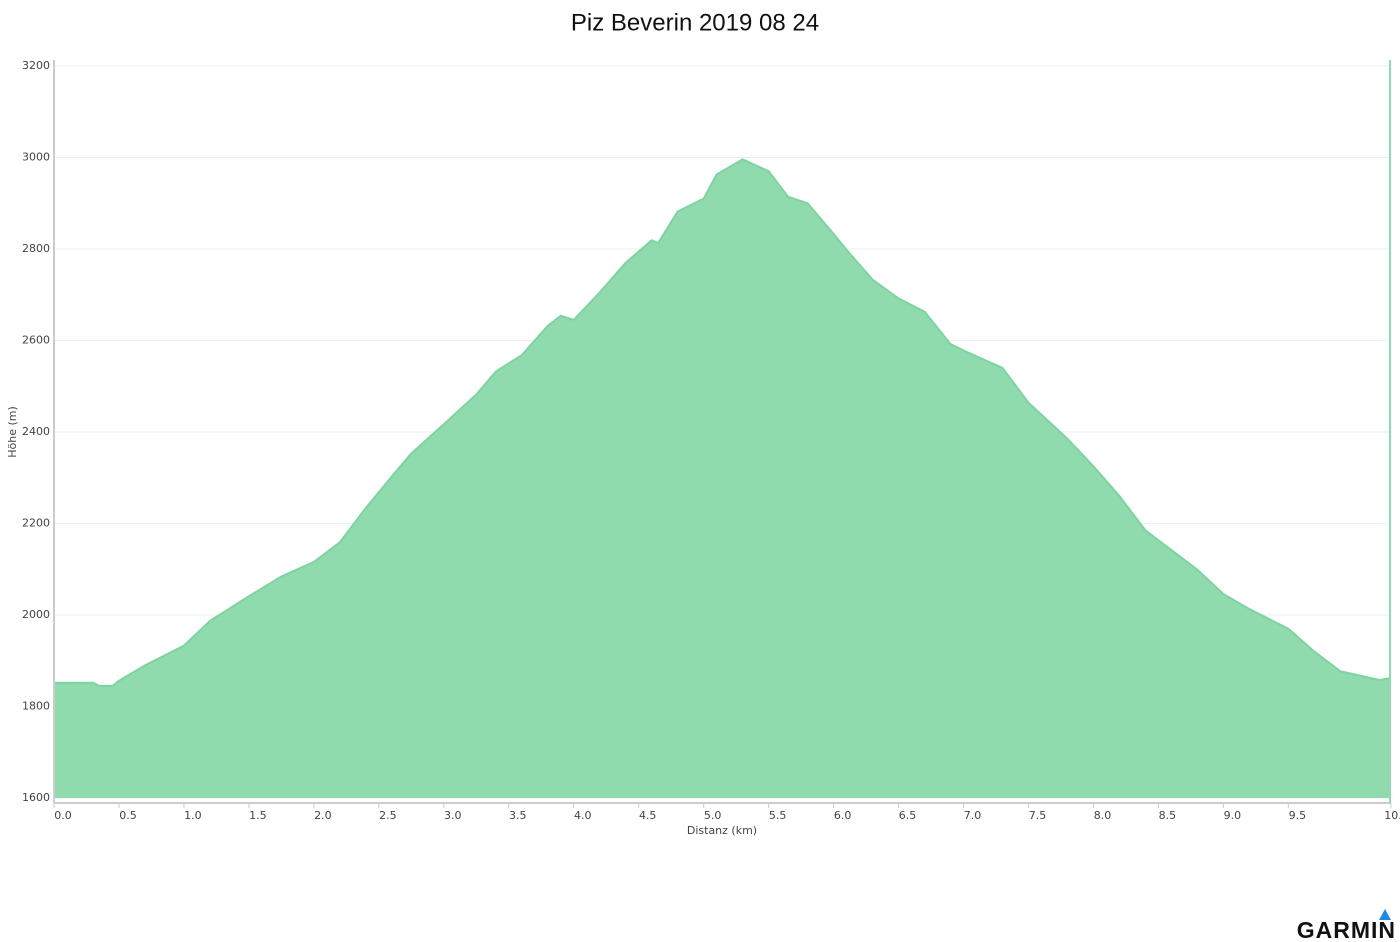 The image size is (1400, 942). Describe the element at coordinates (1233, 815) in the screenshot. I see `x-tick-label: 9.0` at that location.